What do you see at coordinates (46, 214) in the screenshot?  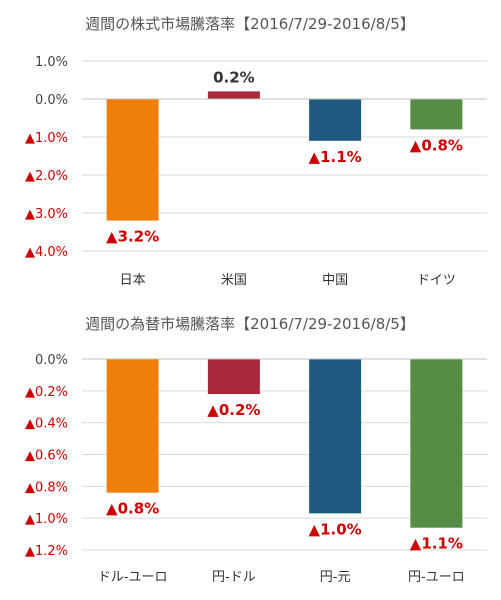 I see `y-tick-label: ▲3.0%` at bounding box center [46, 214].